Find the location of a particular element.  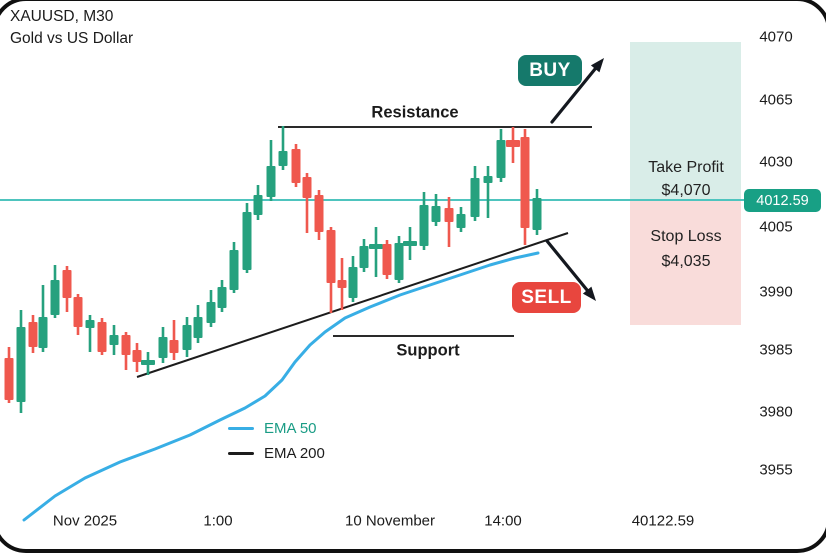

stop-loss-zone is located at coordinates (685, 262).